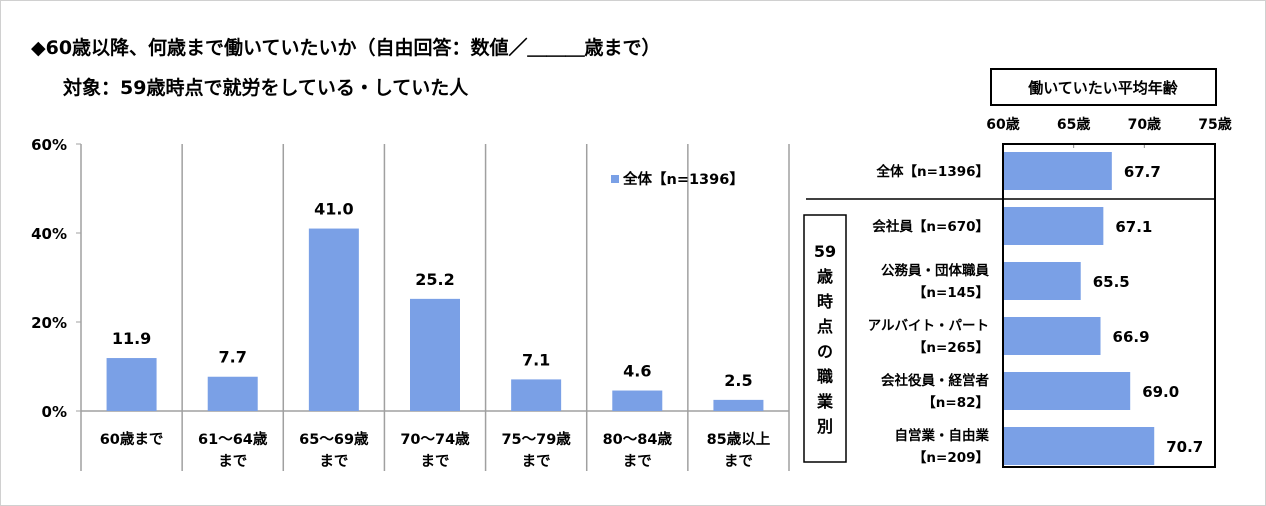 Image resolution: width=1266 pixels, height=506 pixels. Describe the element at coordinates (536, 439) in the screenshot. I see `x-tick-label: 75～79歳` at that location.